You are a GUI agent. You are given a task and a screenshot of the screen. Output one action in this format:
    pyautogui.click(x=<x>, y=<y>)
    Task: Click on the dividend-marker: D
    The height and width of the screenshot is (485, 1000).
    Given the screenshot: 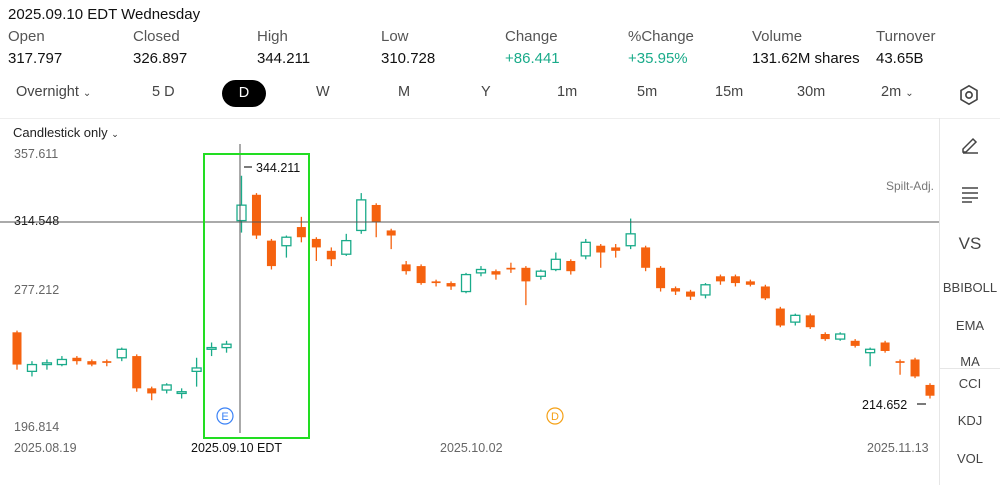 What is the action you would take?
    pyautogui.click(x=555, y=416)
    